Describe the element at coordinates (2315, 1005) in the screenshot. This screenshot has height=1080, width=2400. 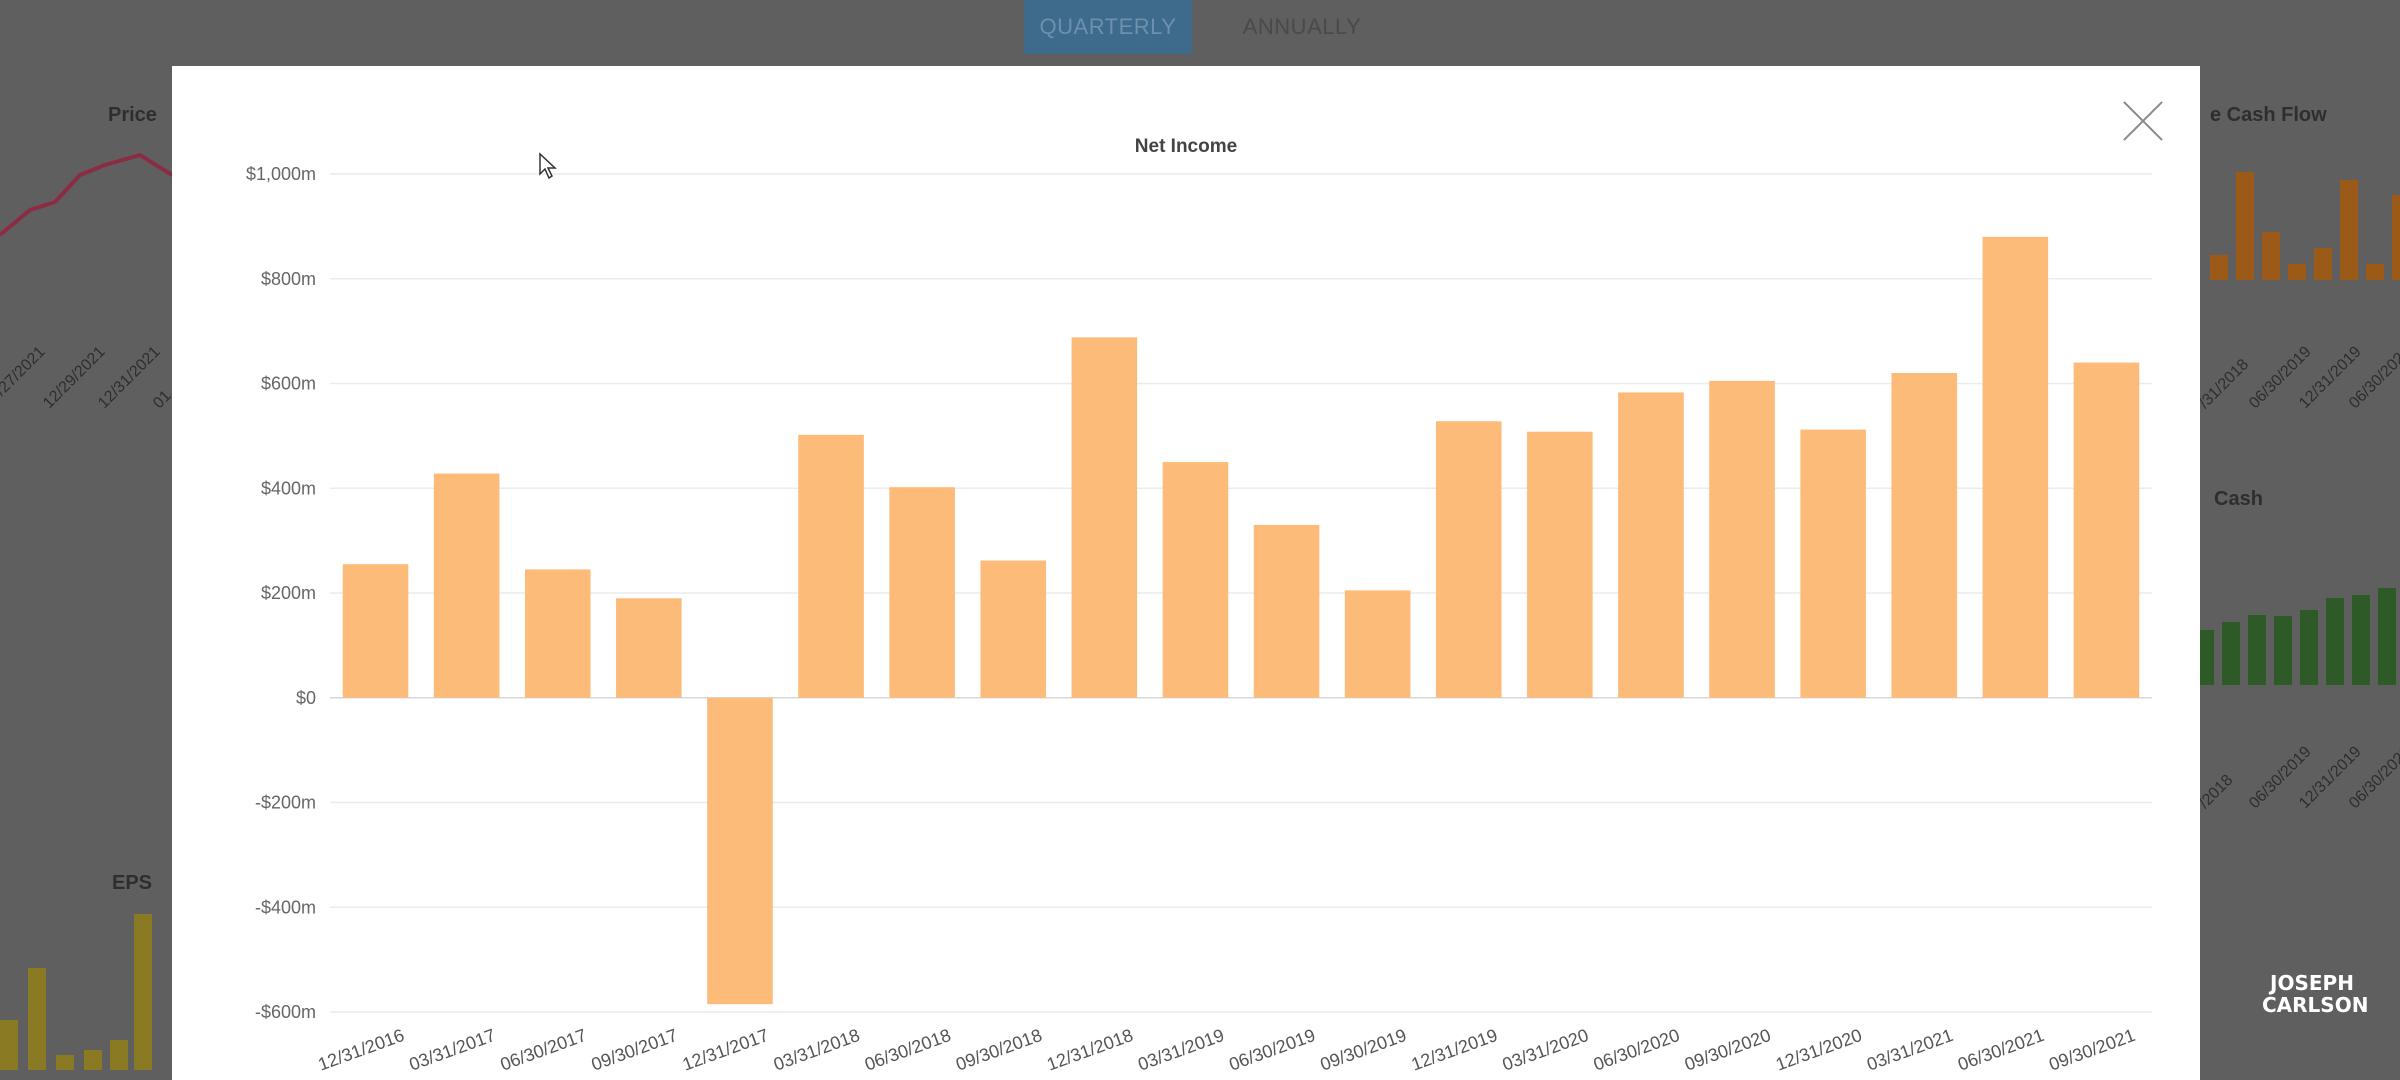
I see `watermark-line-2: CARLSON` at that location.